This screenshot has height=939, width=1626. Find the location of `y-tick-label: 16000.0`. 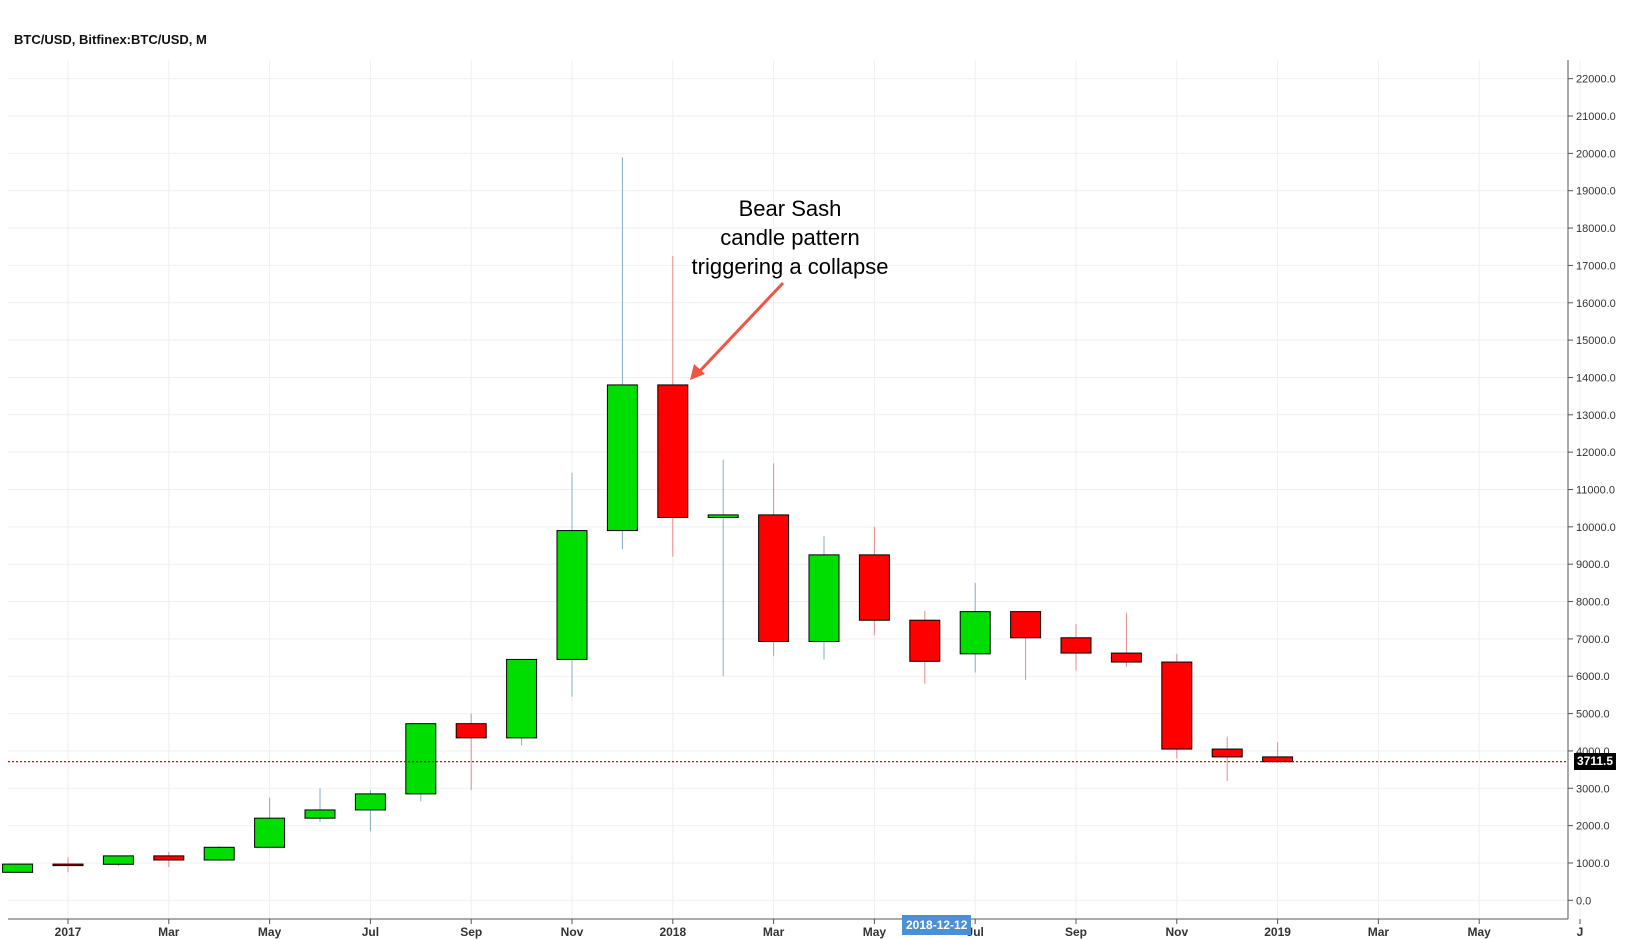

y-tick-label: 16000.0 is located at coordinates (1596, 304).